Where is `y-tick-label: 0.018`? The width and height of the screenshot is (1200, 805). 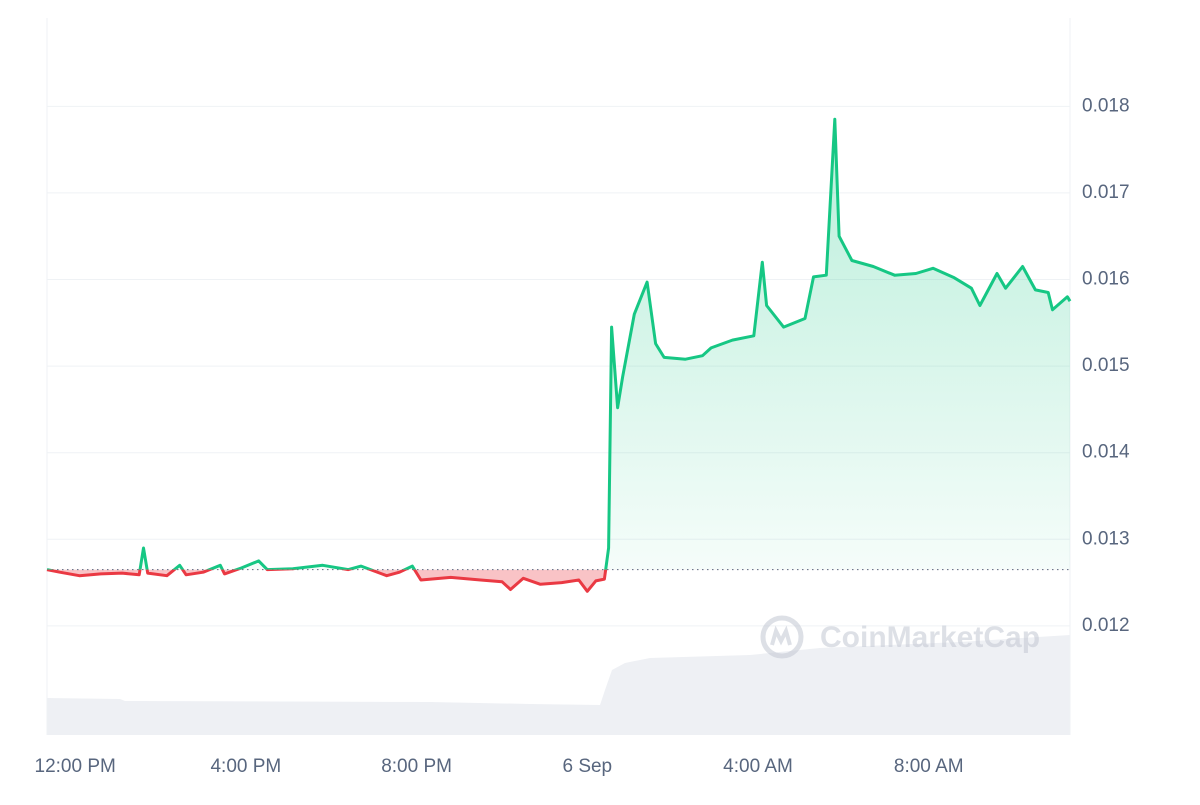
y-tick-label: 0.018 is located at coordinates (1106, 105).